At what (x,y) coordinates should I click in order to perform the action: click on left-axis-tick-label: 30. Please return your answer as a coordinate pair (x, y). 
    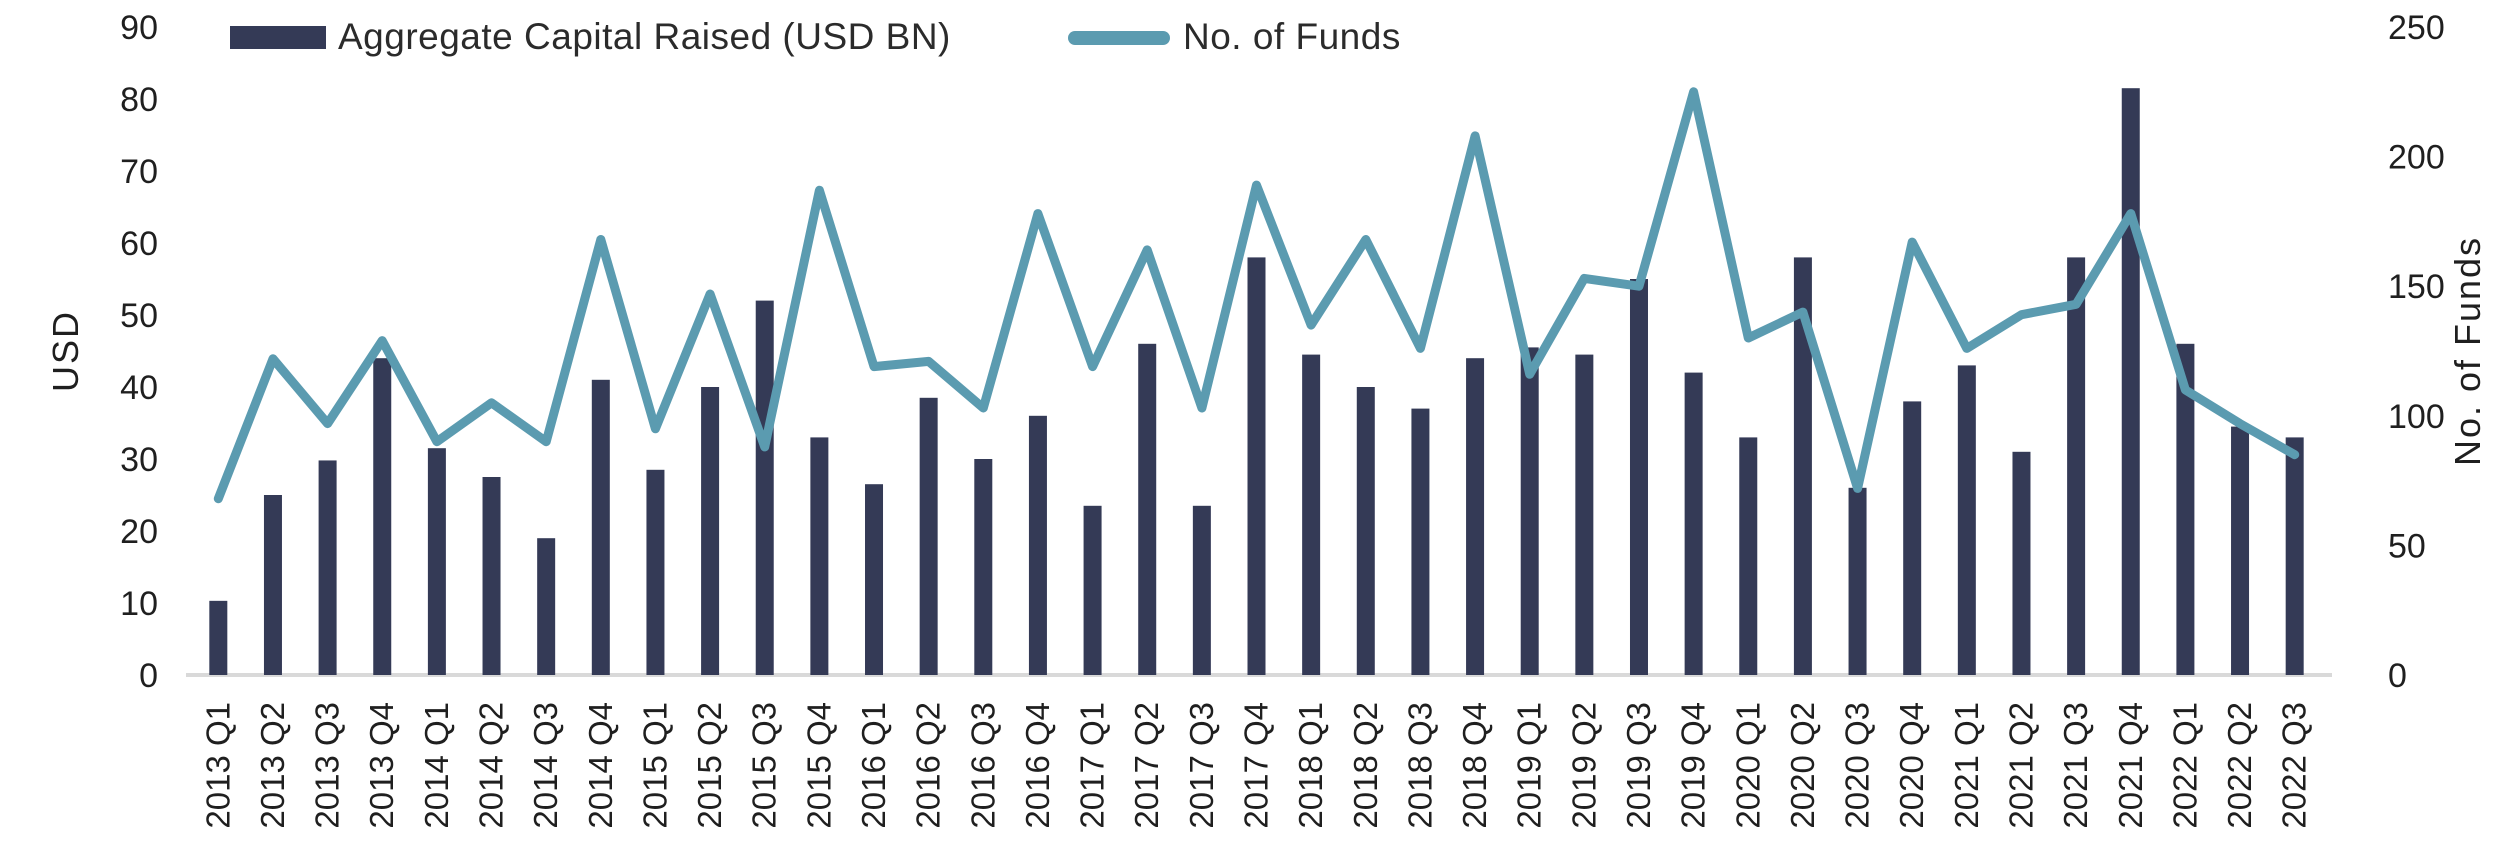
    Looking at the image, I should click on (139, 460).